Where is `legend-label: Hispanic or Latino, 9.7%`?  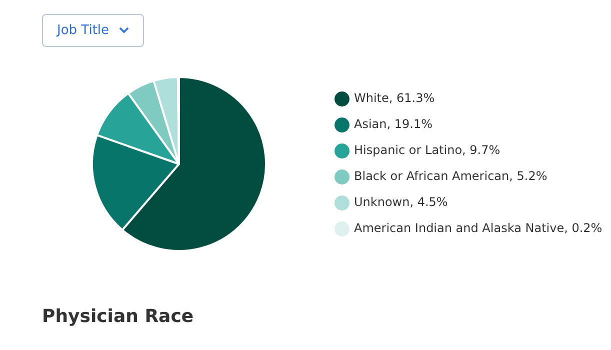 legend-label: Hispanic or Latino, 9.7% is located at coordinates (427, 150).